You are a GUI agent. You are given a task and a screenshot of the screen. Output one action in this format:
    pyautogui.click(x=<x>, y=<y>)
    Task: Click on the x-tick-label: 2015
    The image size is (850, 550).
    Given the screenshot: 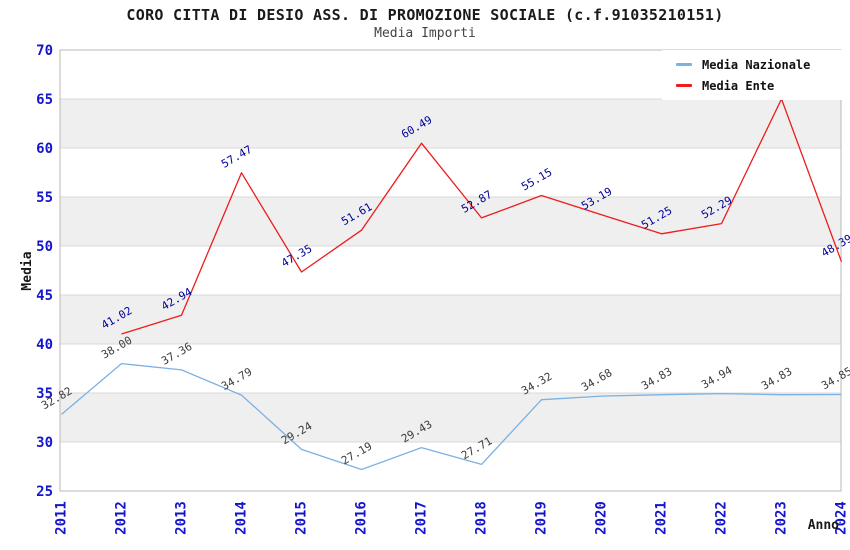 What is the action you would take?
    pyautogui.click(x=302, y=518)
    